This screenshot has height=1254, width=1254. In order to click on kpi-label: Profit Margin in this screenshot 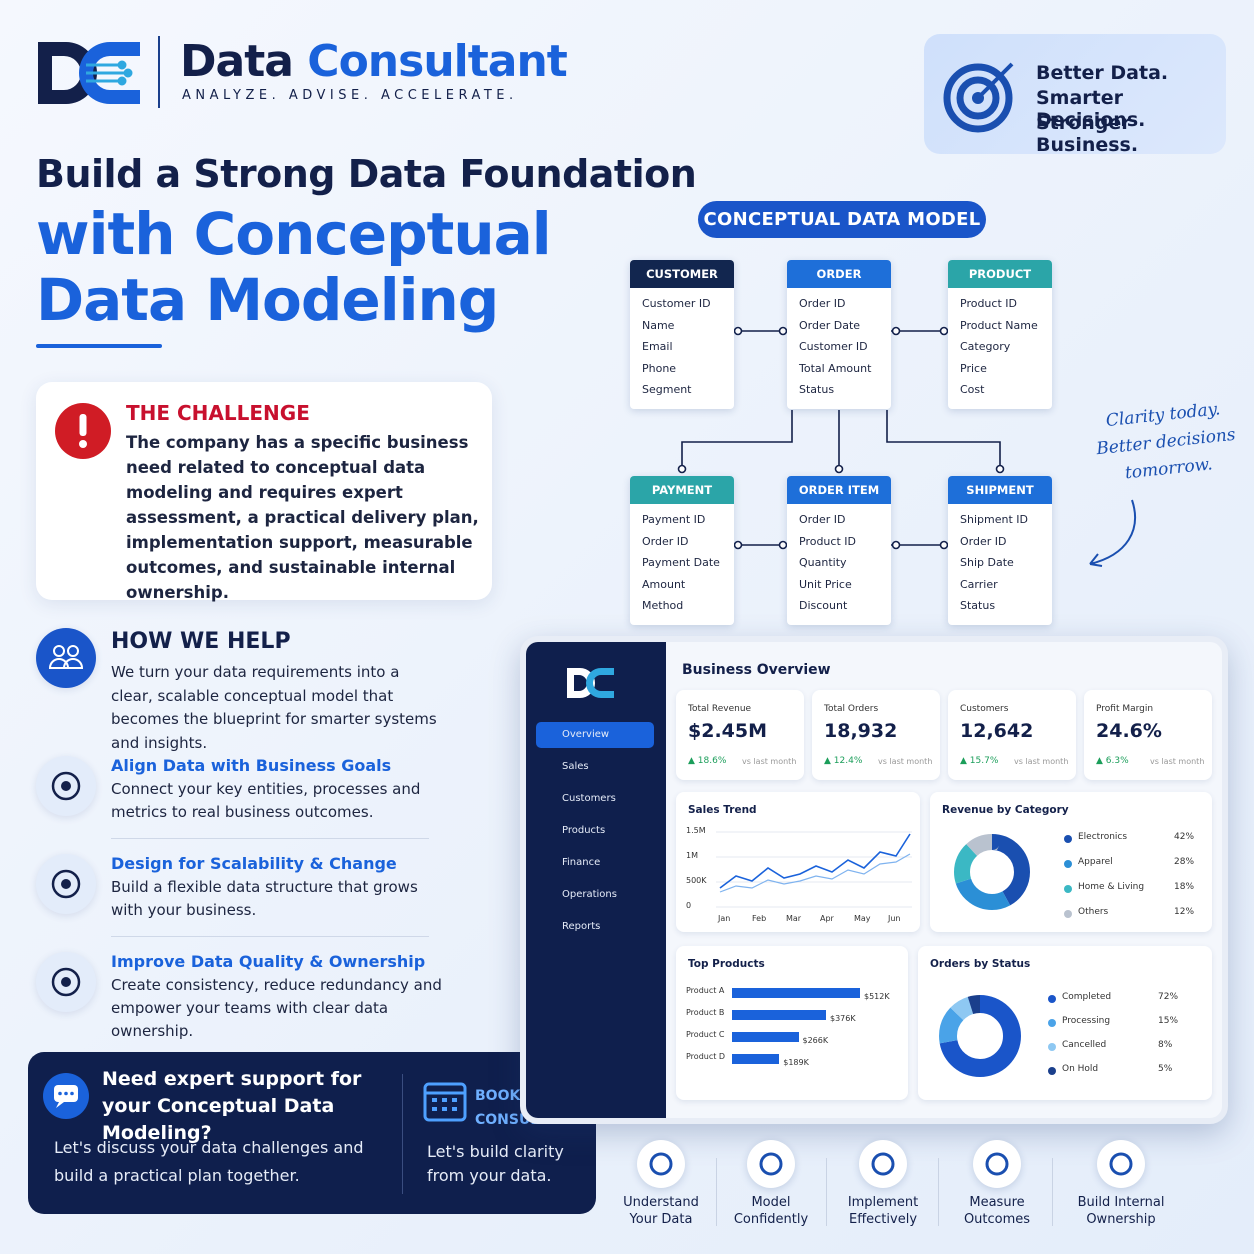, I will do `click(1125, 709)`.